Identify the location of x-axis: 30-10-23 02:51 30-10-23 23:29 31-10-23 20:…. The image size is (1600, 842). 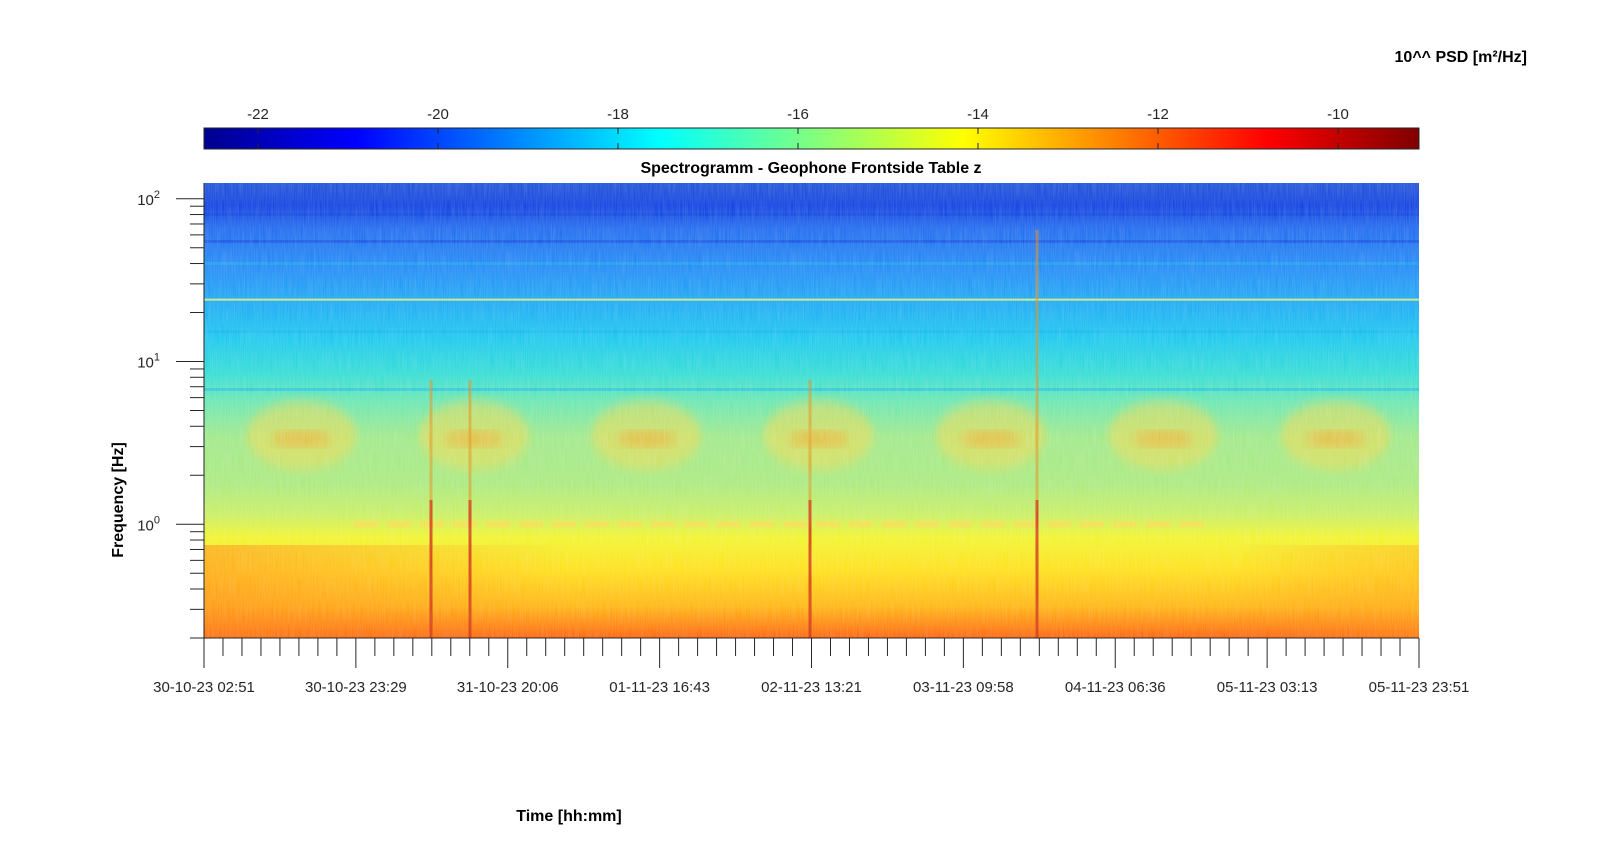
(811, 666).